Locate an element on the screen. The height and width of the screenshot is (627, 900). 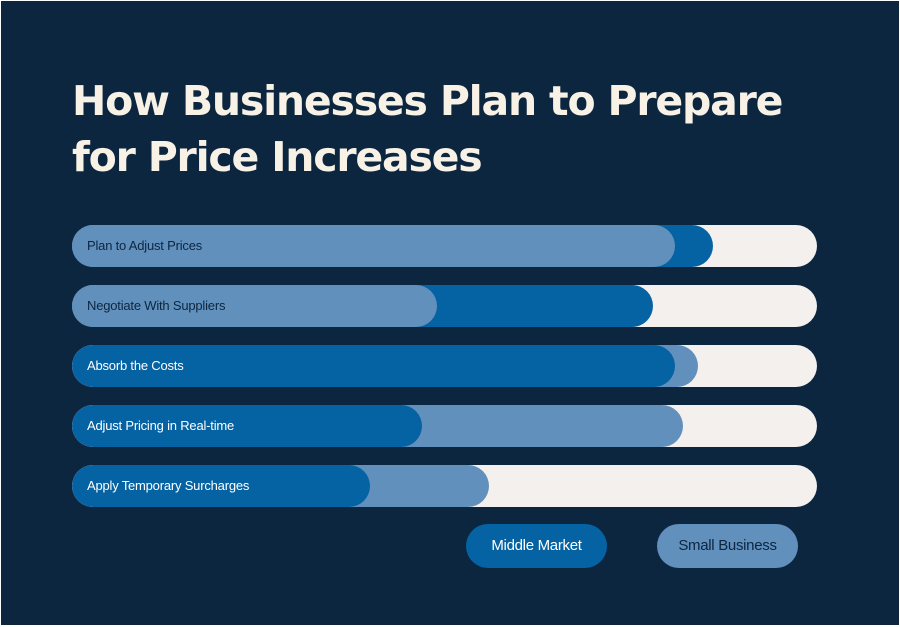
legend-small-business-label: Small Business is located at coordinates (727, 545).